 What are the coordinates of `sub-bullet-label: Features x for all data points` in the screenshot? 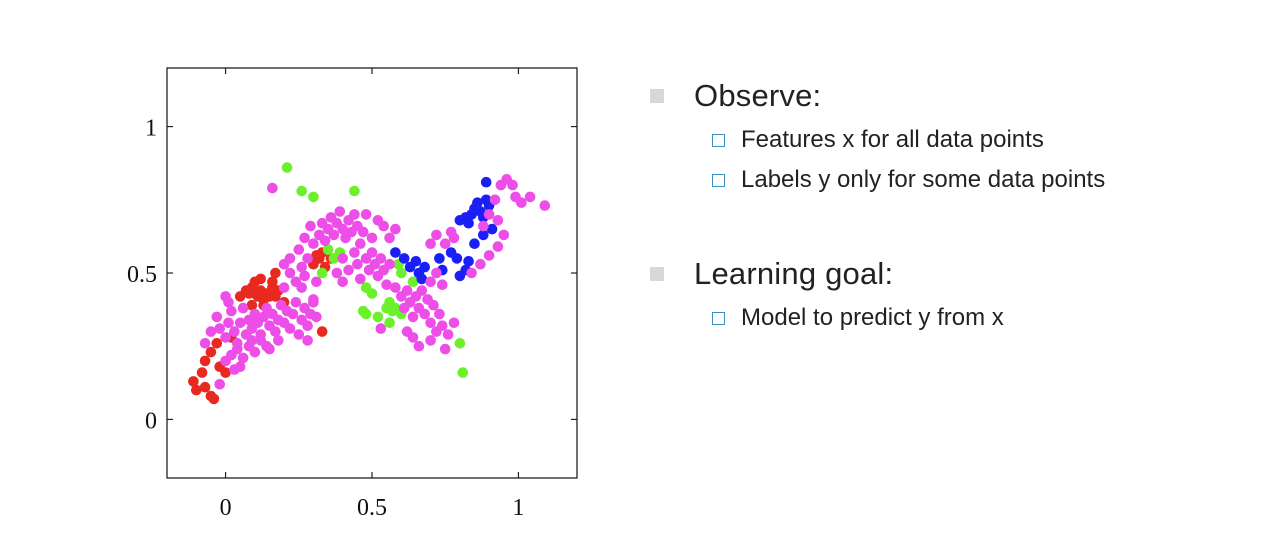 It's located at (892, 139).